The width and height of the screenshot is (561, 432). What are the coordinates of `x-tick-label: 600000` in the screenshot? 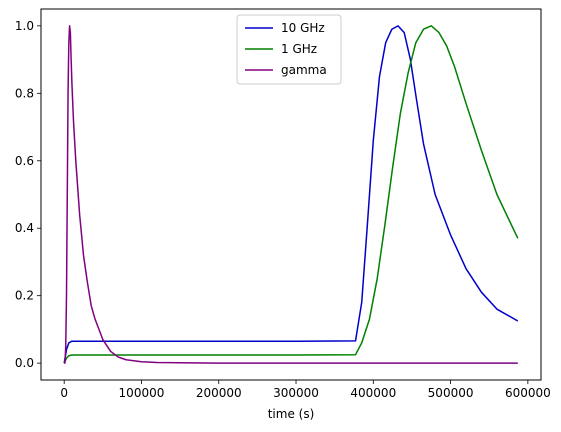 It's located at (528, 393).